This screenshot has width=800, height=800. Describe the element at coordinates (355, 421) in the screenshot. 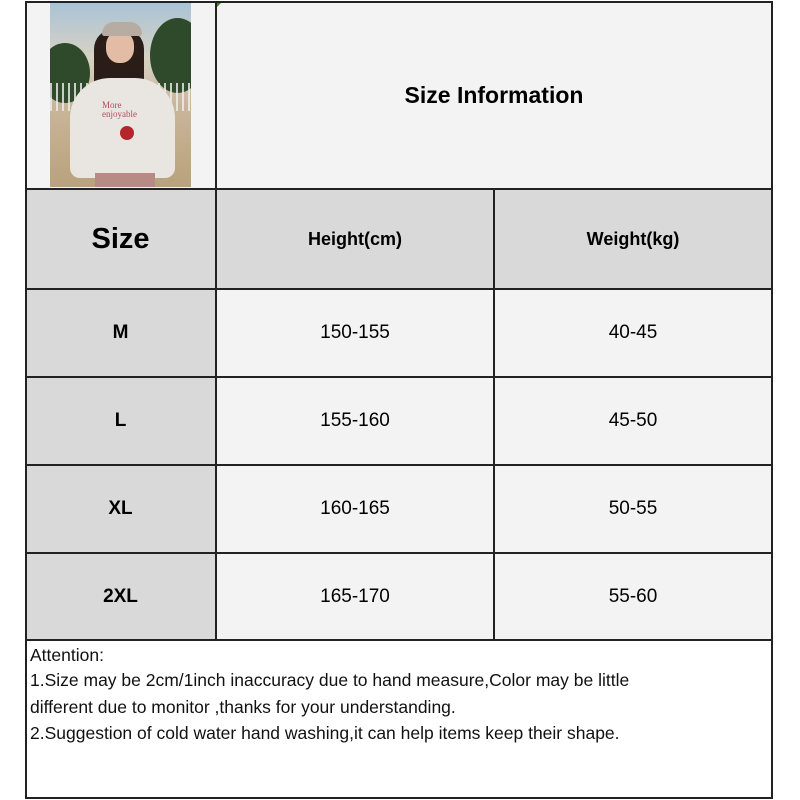

I see `height-cell: 155-160` at that location.